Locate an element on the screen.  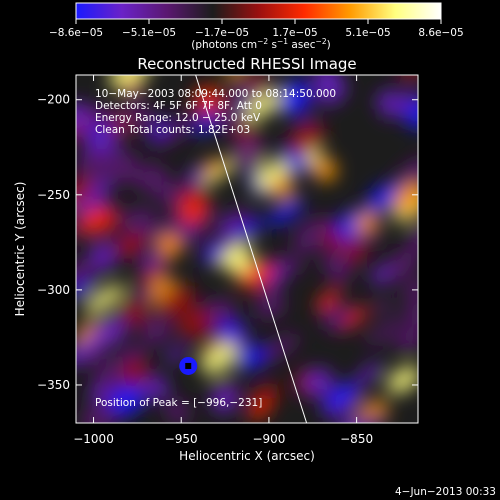
y-axis-label: Heliocentric Y (arcsec) is located at coordinates (20, 249).